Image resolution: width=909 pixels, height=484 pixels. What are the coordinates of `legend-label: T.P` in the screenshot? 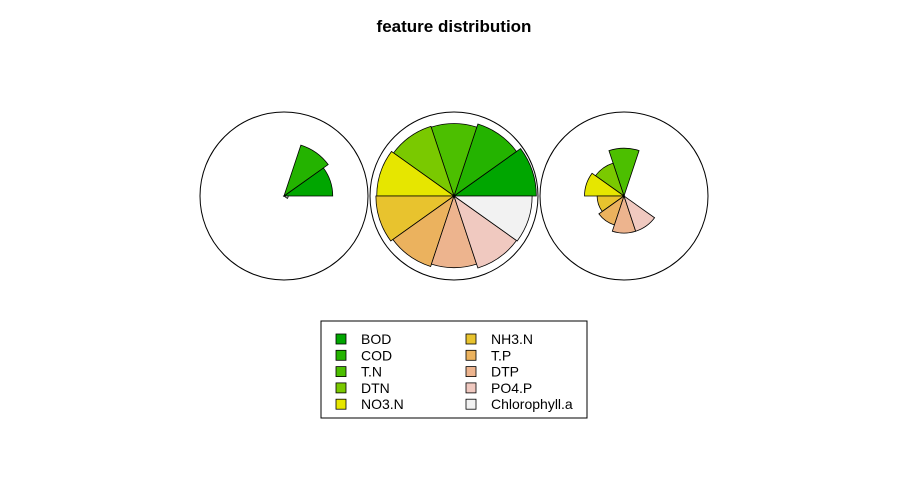 It's located at (501, 355).